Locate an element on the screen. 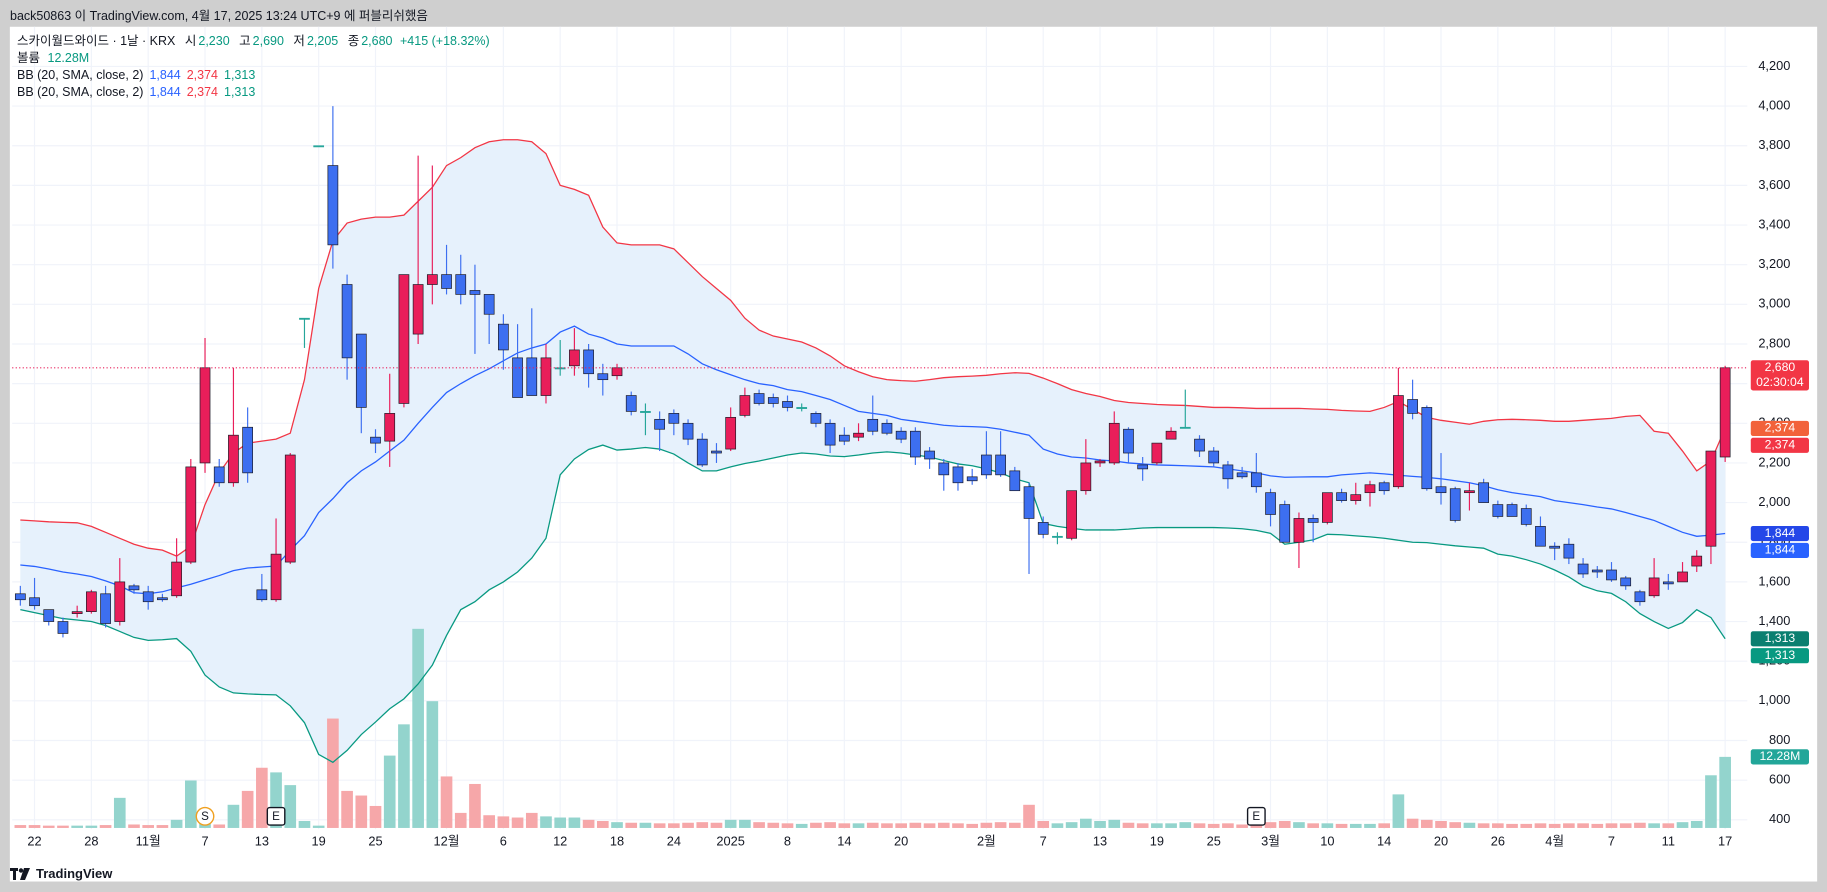 The width and height of the screenshot is (1827, 892). x-tick-label: 17 is located at coordinates (1725, 840).